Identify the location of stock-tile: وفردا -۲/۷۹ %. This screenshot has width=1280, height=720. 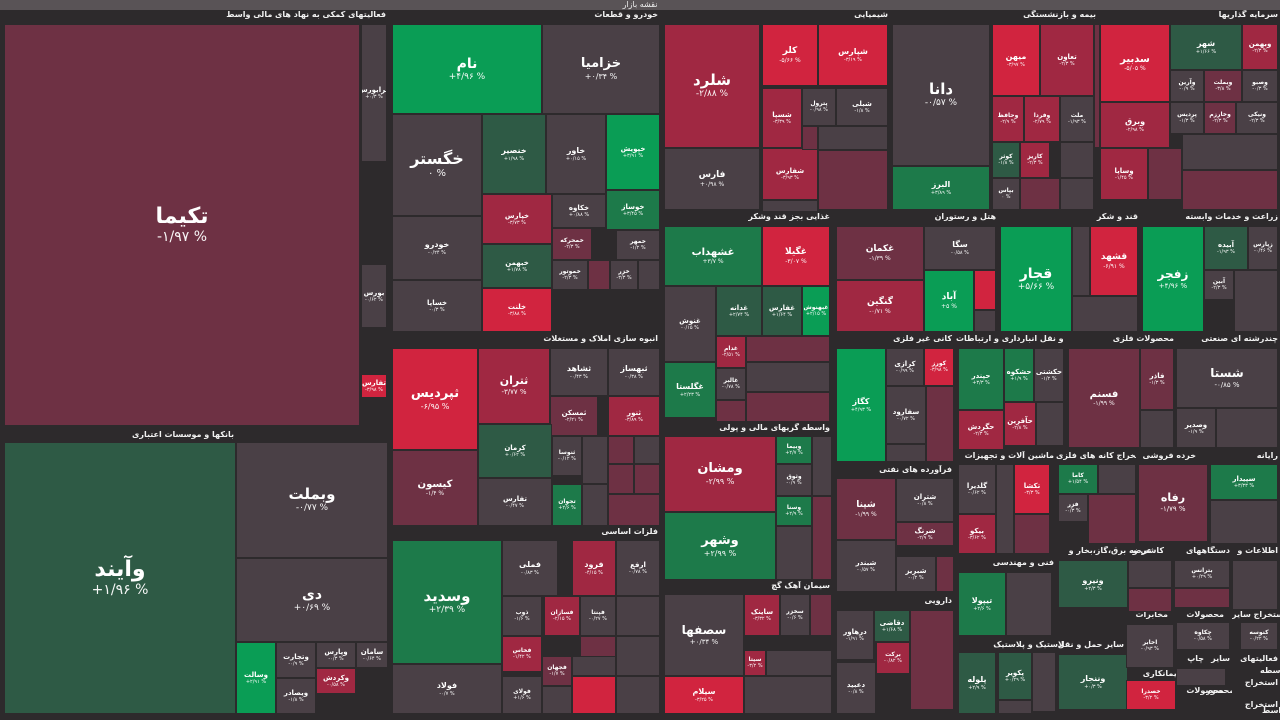
(1042, 119).